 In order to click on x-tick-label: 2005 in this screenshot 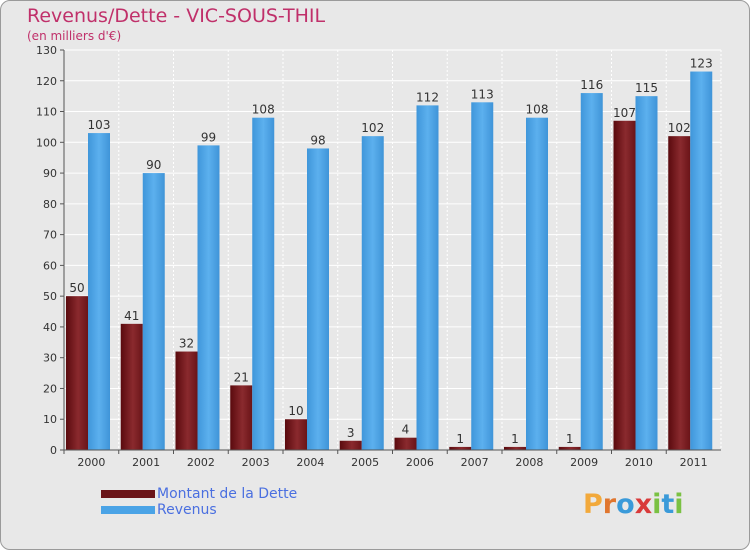, I will do `click(365, 462)`.